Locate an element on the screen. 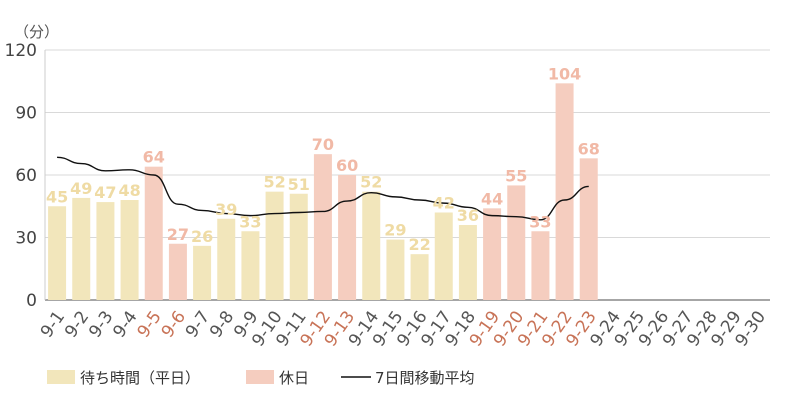  bar-value-label-9-9: 33 is located at coordinates (250, 221).